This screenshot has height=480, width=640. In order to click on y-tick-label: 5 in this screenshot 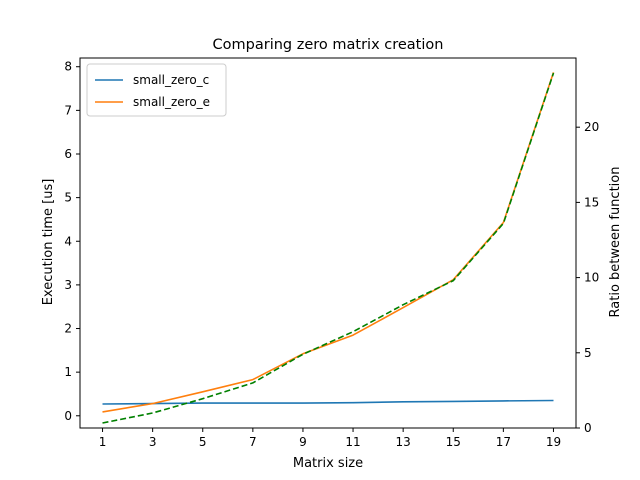, I will do `click(68, 198)`.